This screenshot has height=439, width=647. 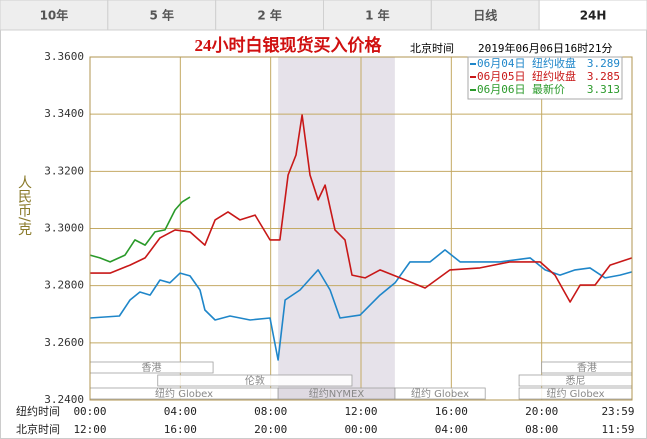 I want to click on tab-label: 2 年, so click(x=269, y=15).